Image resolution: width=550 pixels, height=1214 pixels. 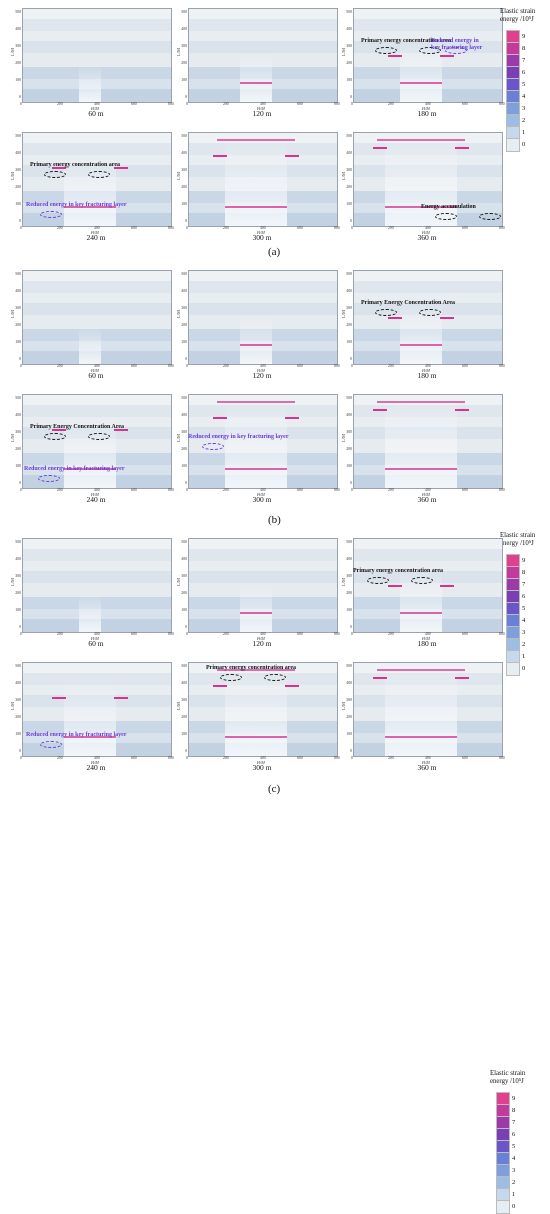 What do you see at coordinates (251, 668) in the screenshot?
I see `annotation-energy-concentration: Primary energy concentration area` at bounding box center [251, 668].